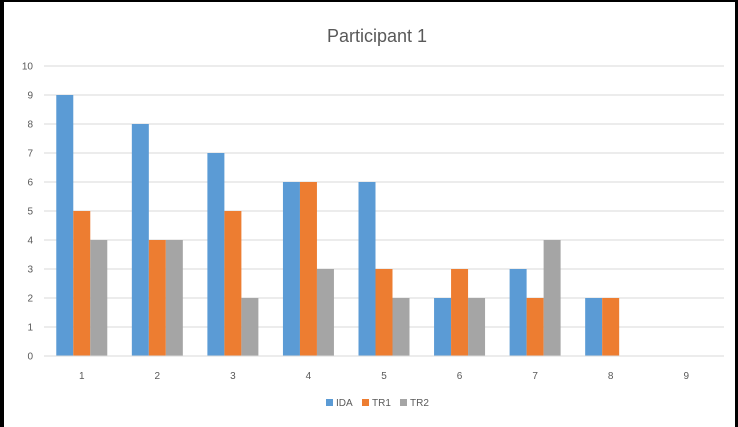 Image resolution: width=738 pixels, height=427 pixels. Describe the element at coordinates (419, 403) in the screenshot. I see `legend-label-tr2: TR2` at that location.